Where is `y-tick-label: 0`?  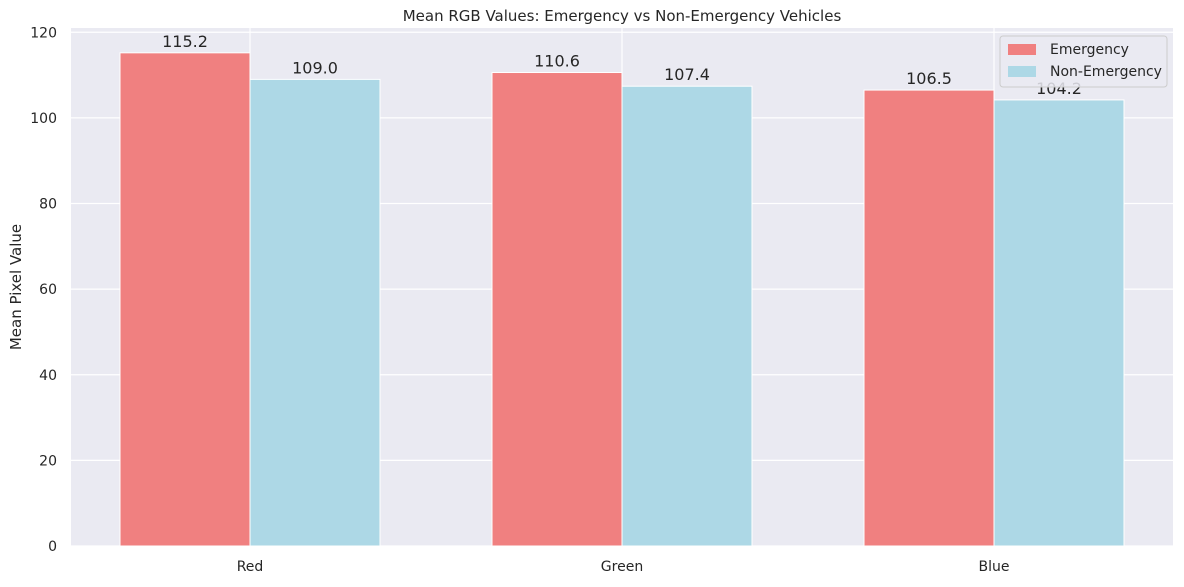
y-tick-label: 0 is located at coordinates (52, 547).